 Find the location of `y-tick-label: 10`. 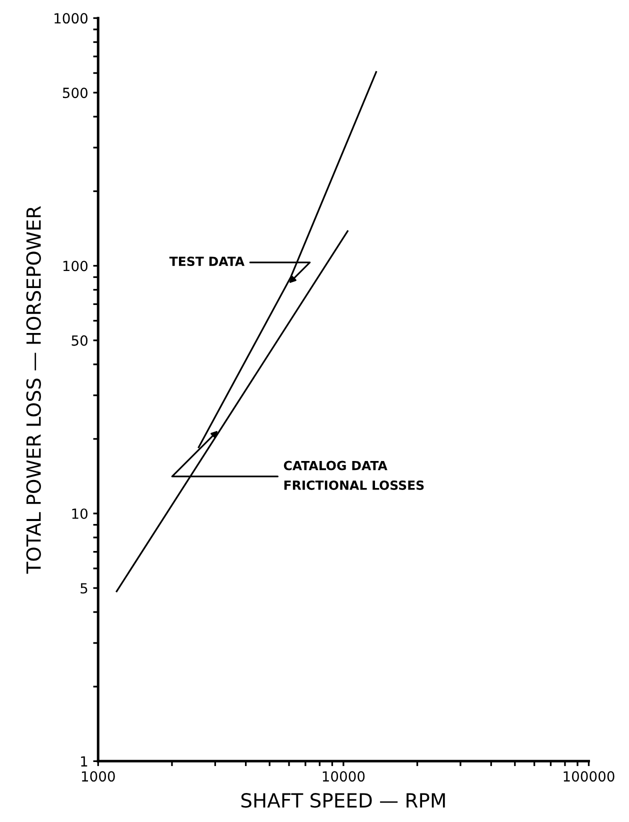

y-tick-label: 10 is located at coordinates (80, 513).